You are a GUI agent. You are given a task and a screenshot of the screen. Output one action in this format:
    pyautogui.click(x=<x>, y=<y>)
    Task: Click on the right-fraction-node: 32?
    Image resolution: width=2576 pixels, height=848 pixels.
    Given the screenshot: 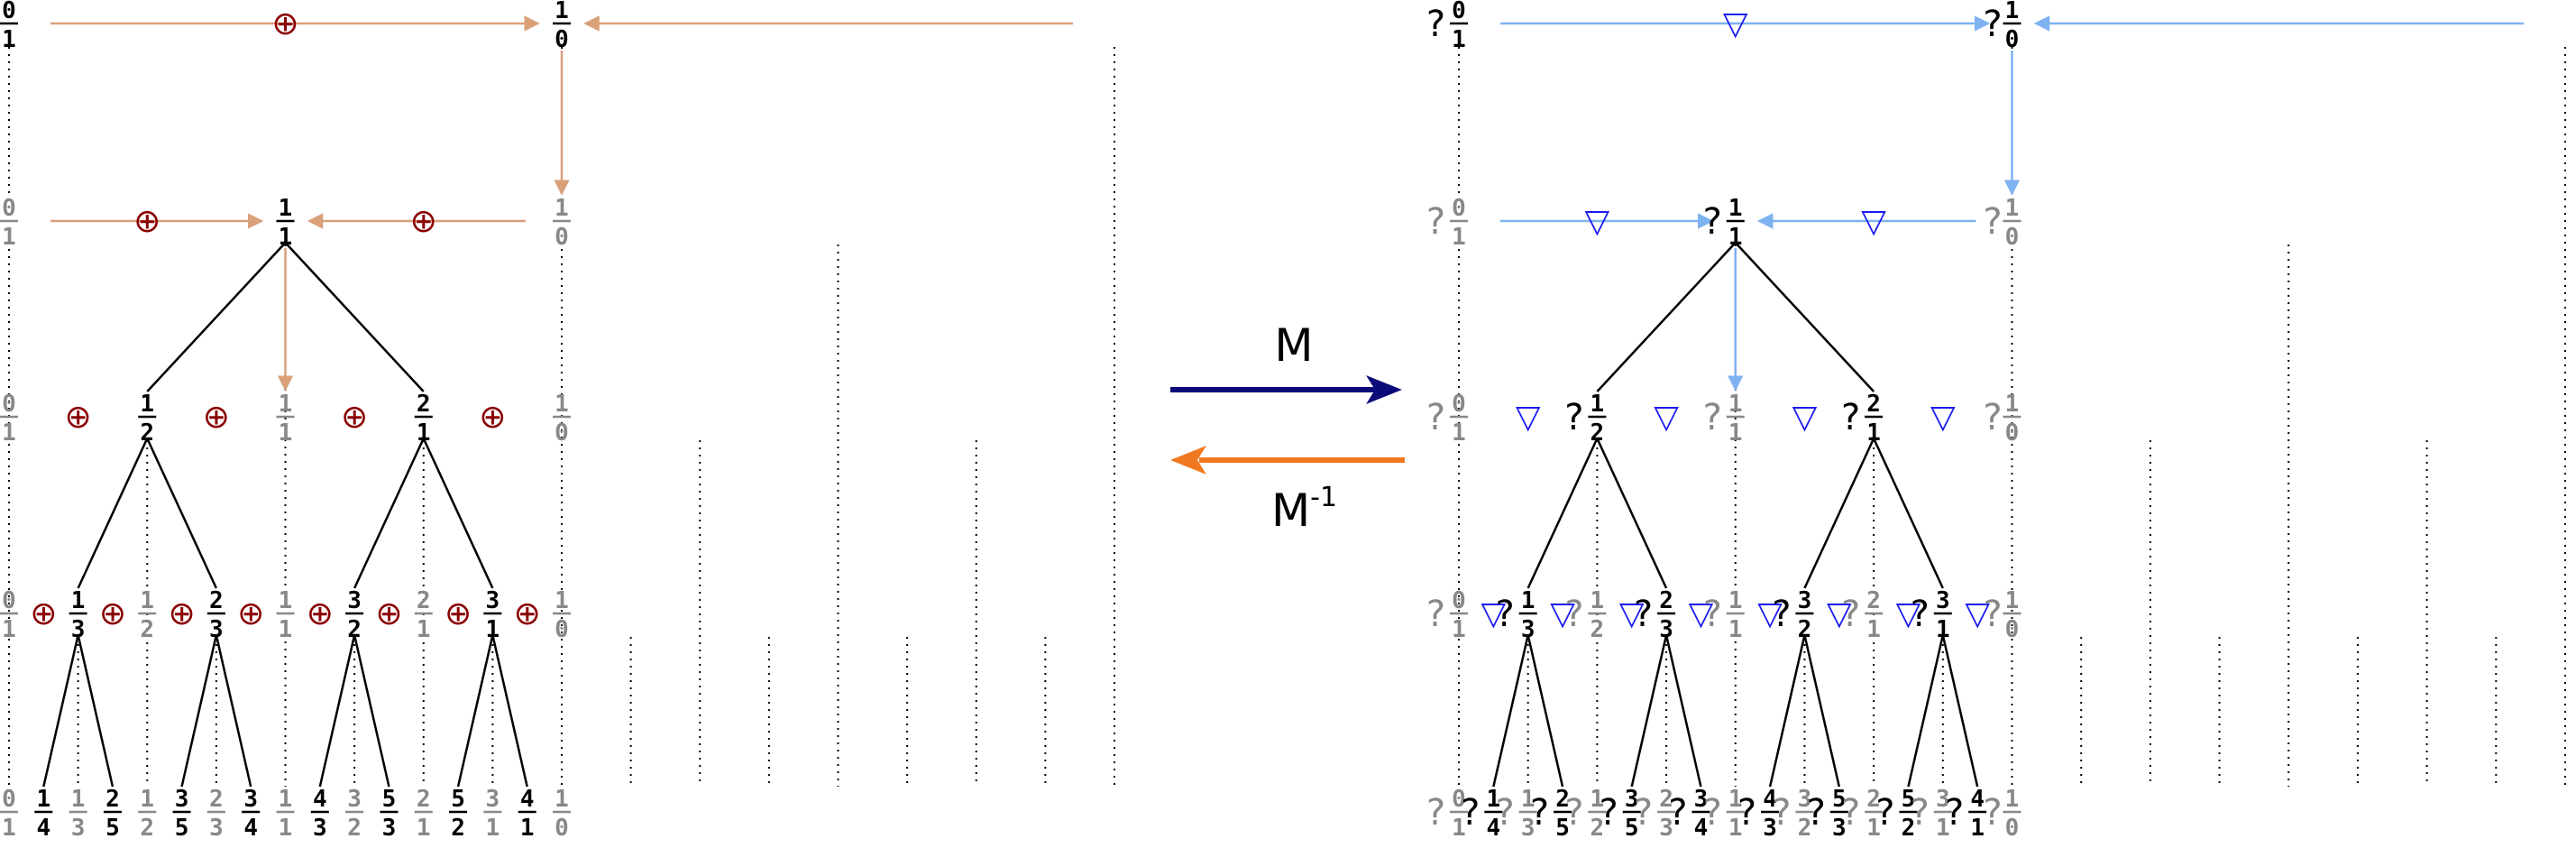 What is the action you would take?
    pyautogui.click(x=1792, y=615)
    